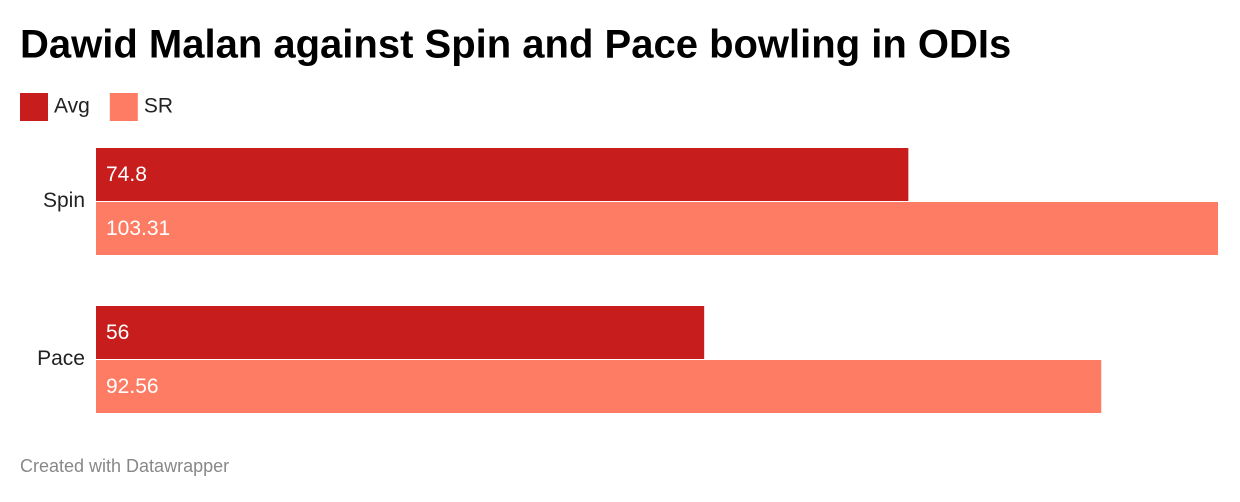 The image size is (1240, 502). Describe the element at coordinates (61, 358) in the screenshot. I see `category-label: Pace` at that location.